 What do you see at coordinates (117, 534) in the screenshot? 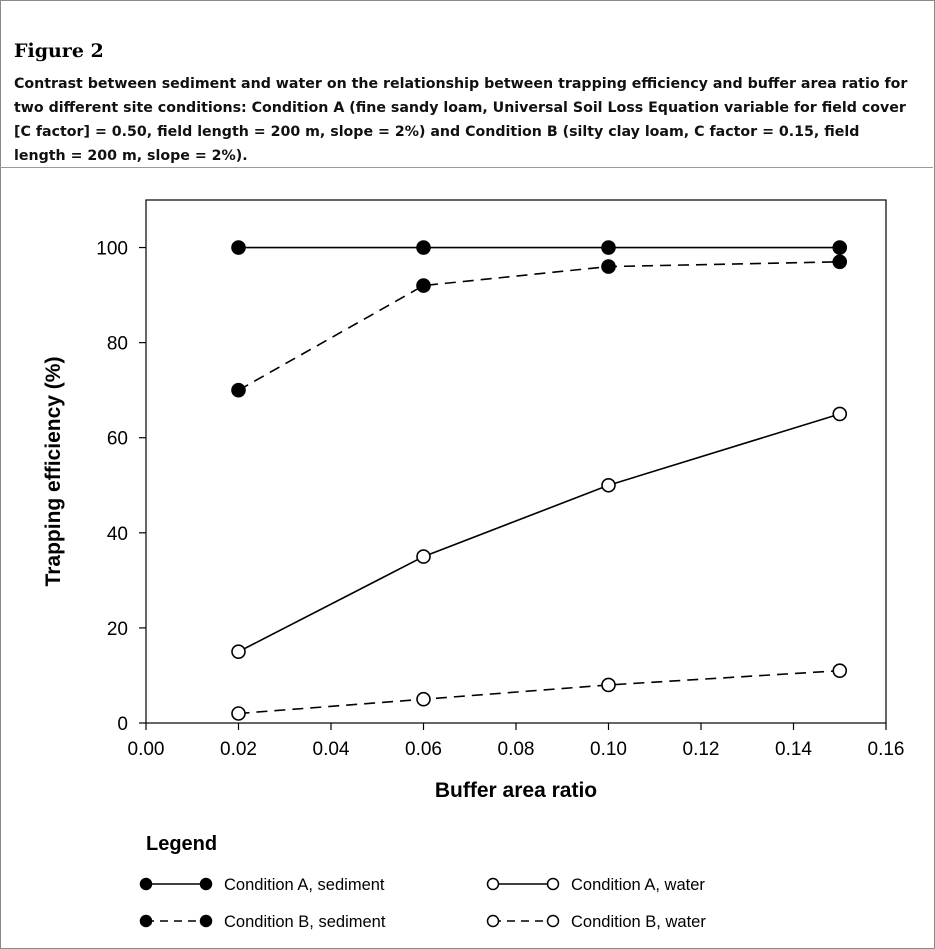
I see `y-tick-label: 40` at bounding box center [117, 534].